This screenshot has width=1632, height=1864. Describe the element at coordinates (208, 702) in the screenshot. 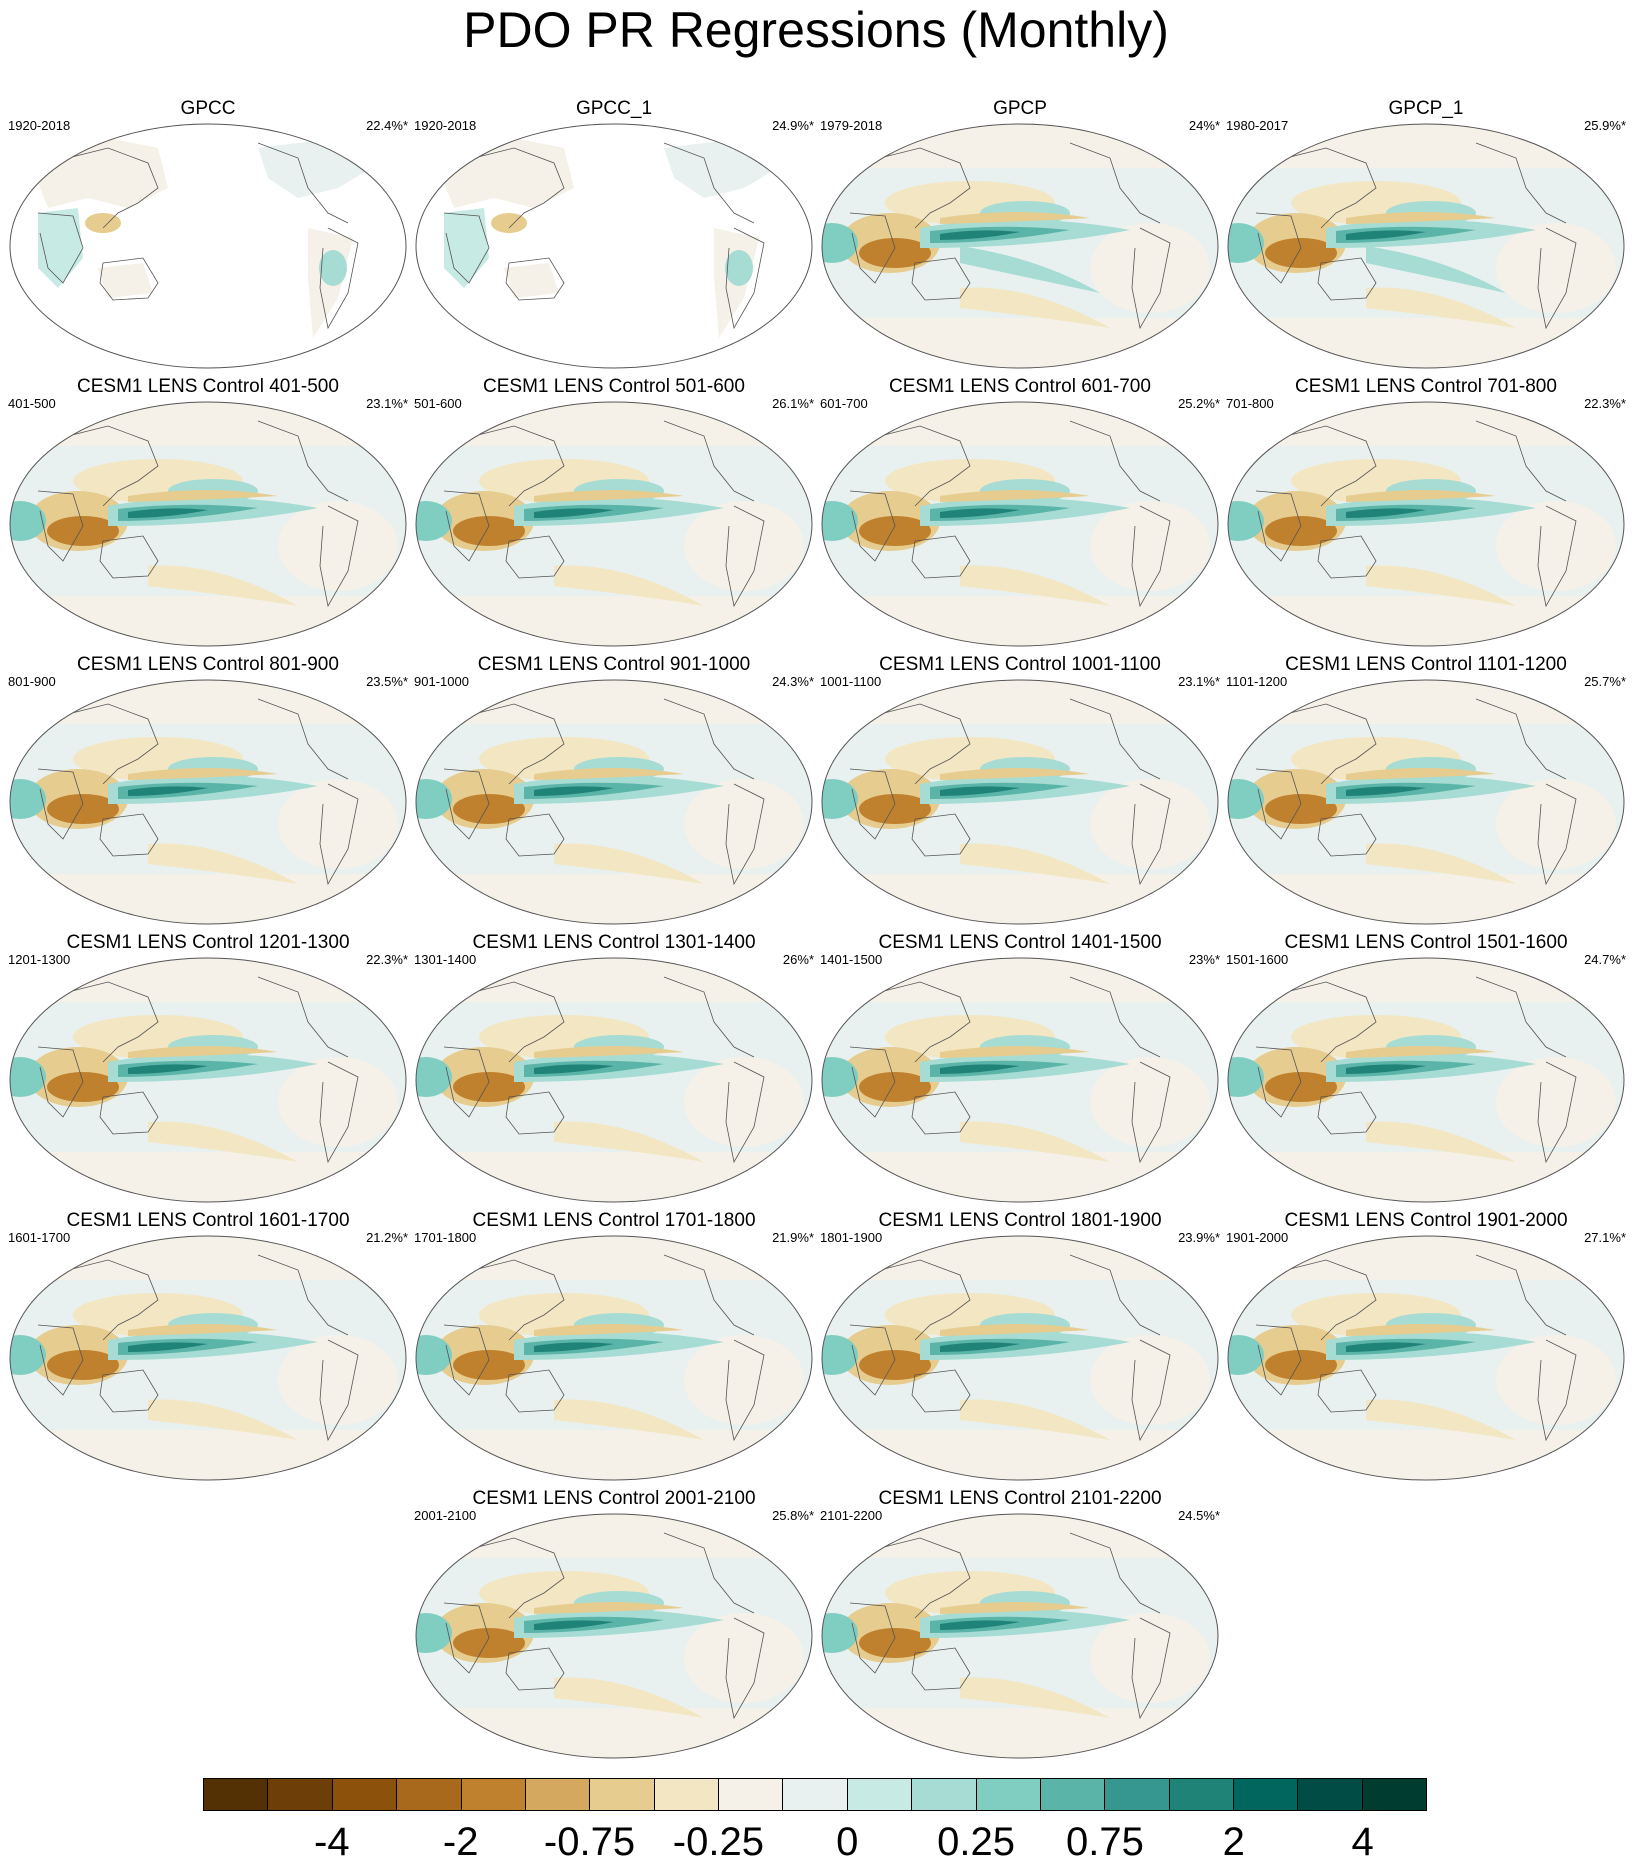

I see `band-north` at that location.